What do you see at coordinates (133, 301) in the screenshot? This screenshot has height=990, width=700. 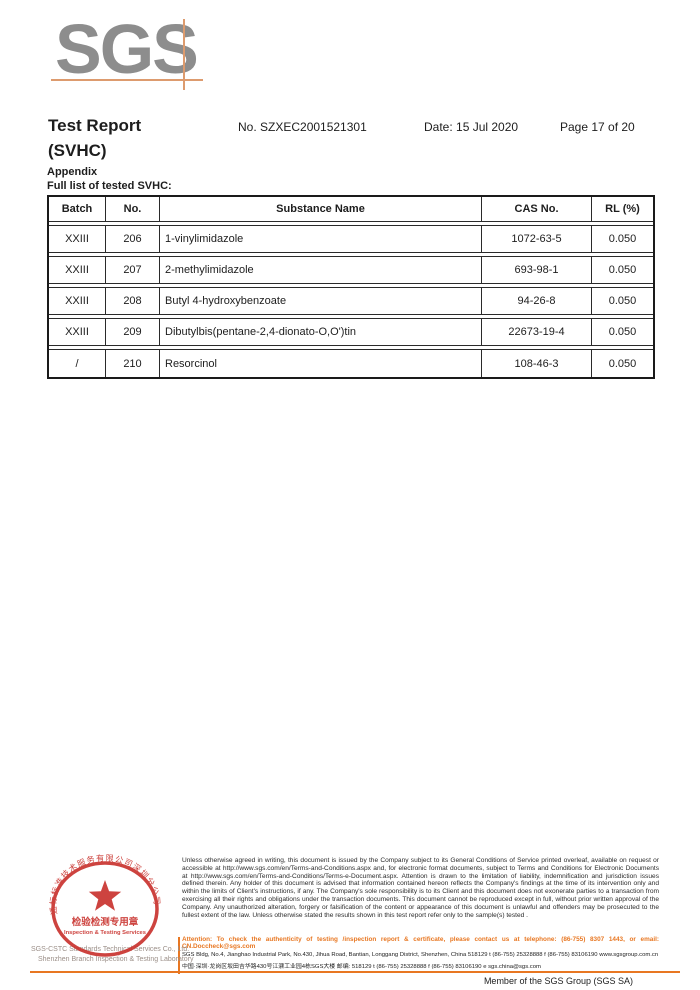 I see `cell-no: 208` at bounding box center [133, 301].